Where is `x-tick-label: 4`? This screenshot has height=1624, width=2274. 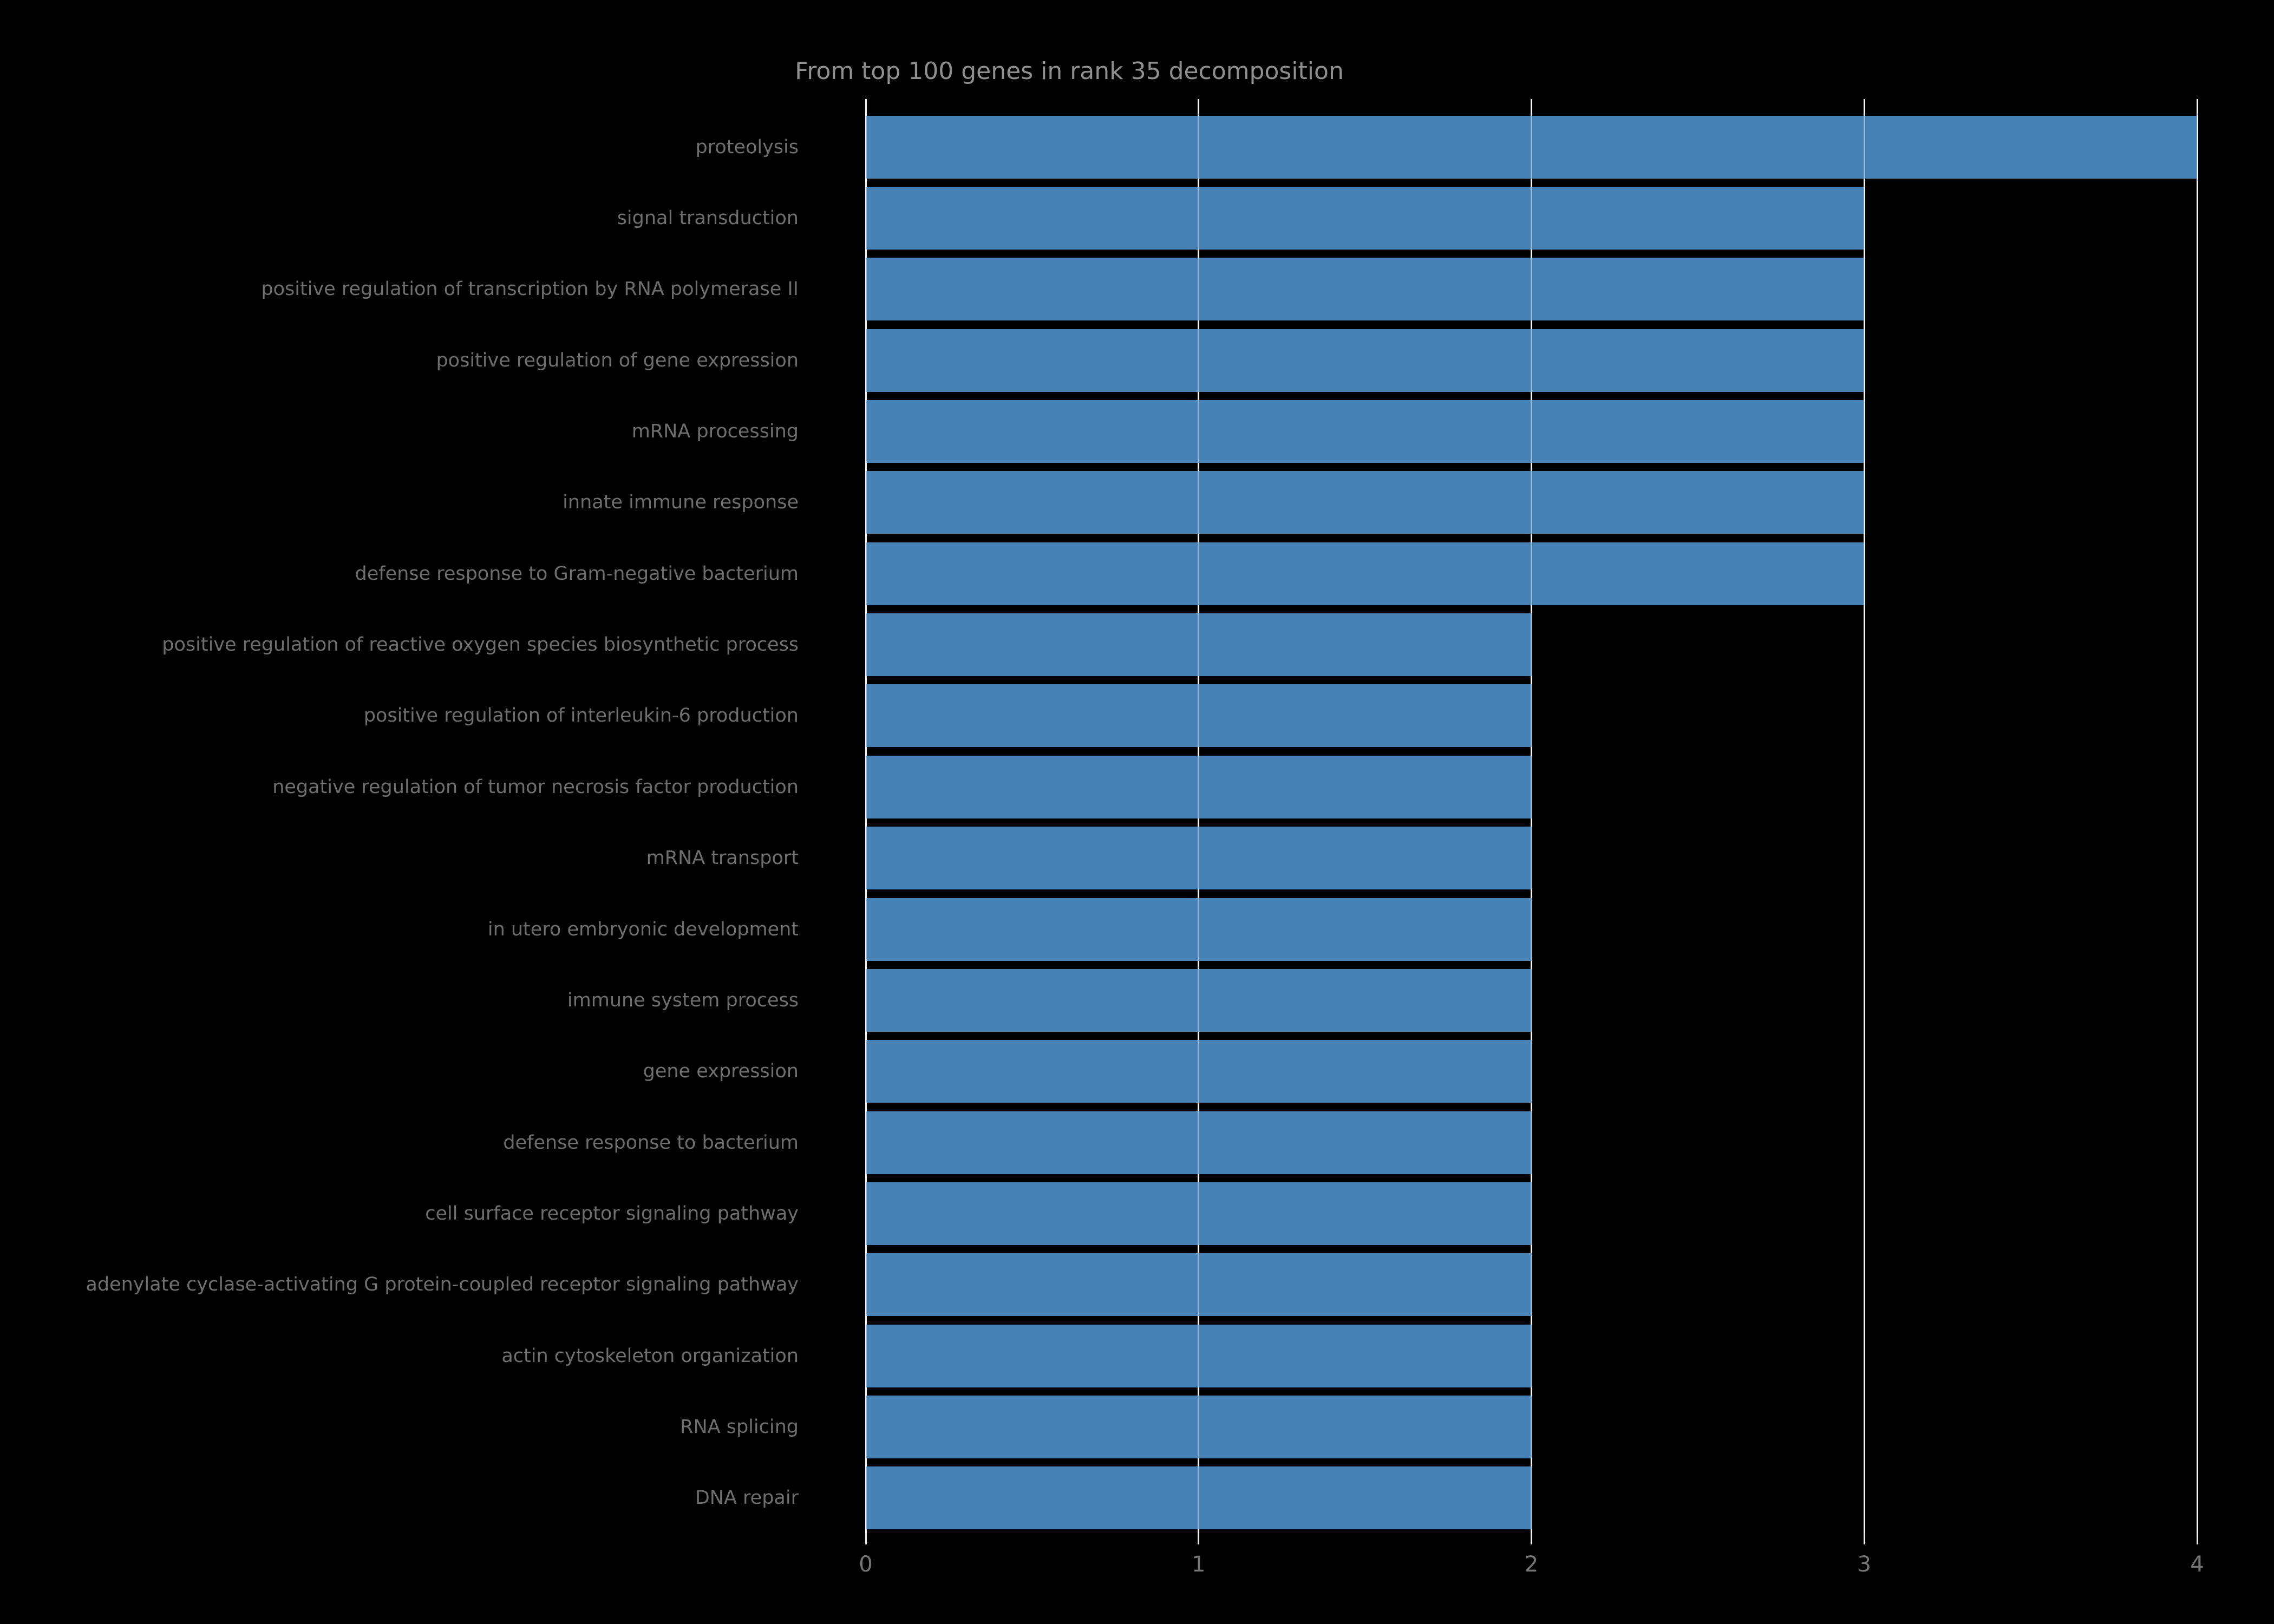 x-tick-label: 4 is located at coordinates (2197, 1564).